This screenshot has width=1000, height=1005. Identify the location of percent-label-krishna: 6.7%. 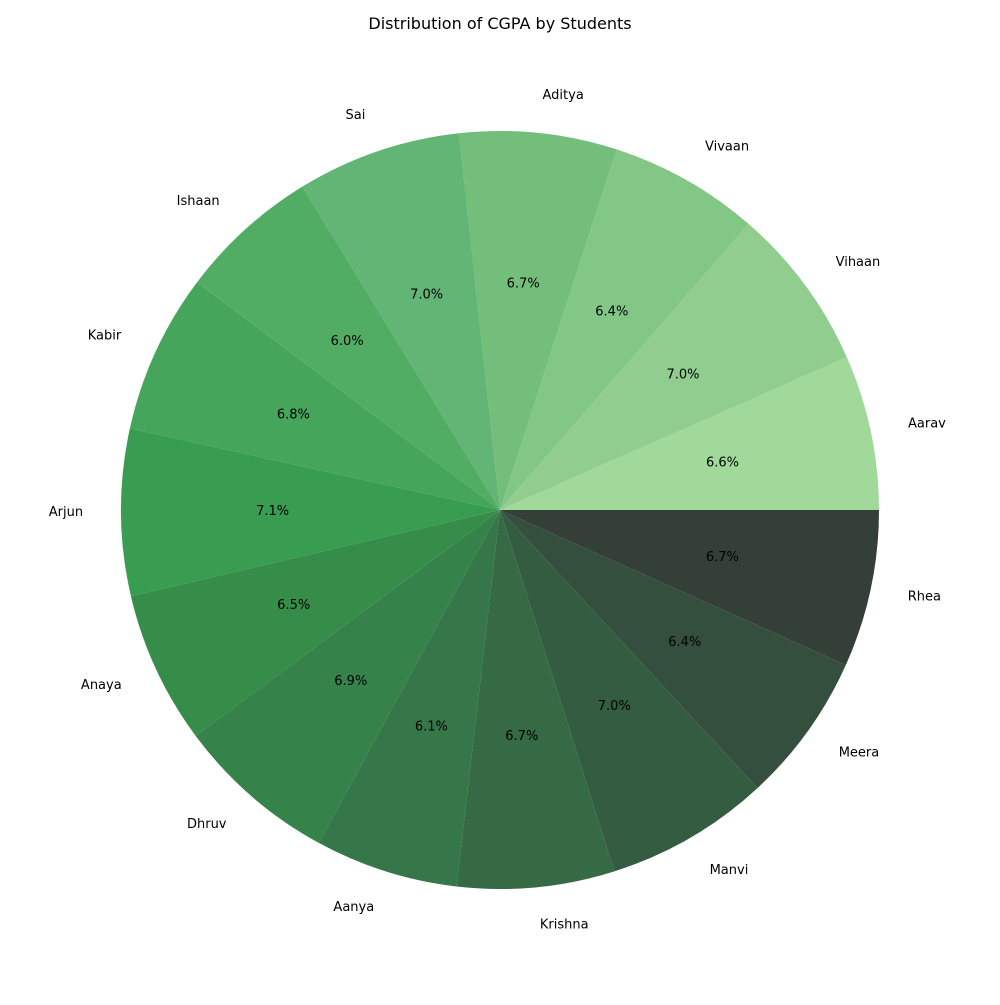
(521, 736).